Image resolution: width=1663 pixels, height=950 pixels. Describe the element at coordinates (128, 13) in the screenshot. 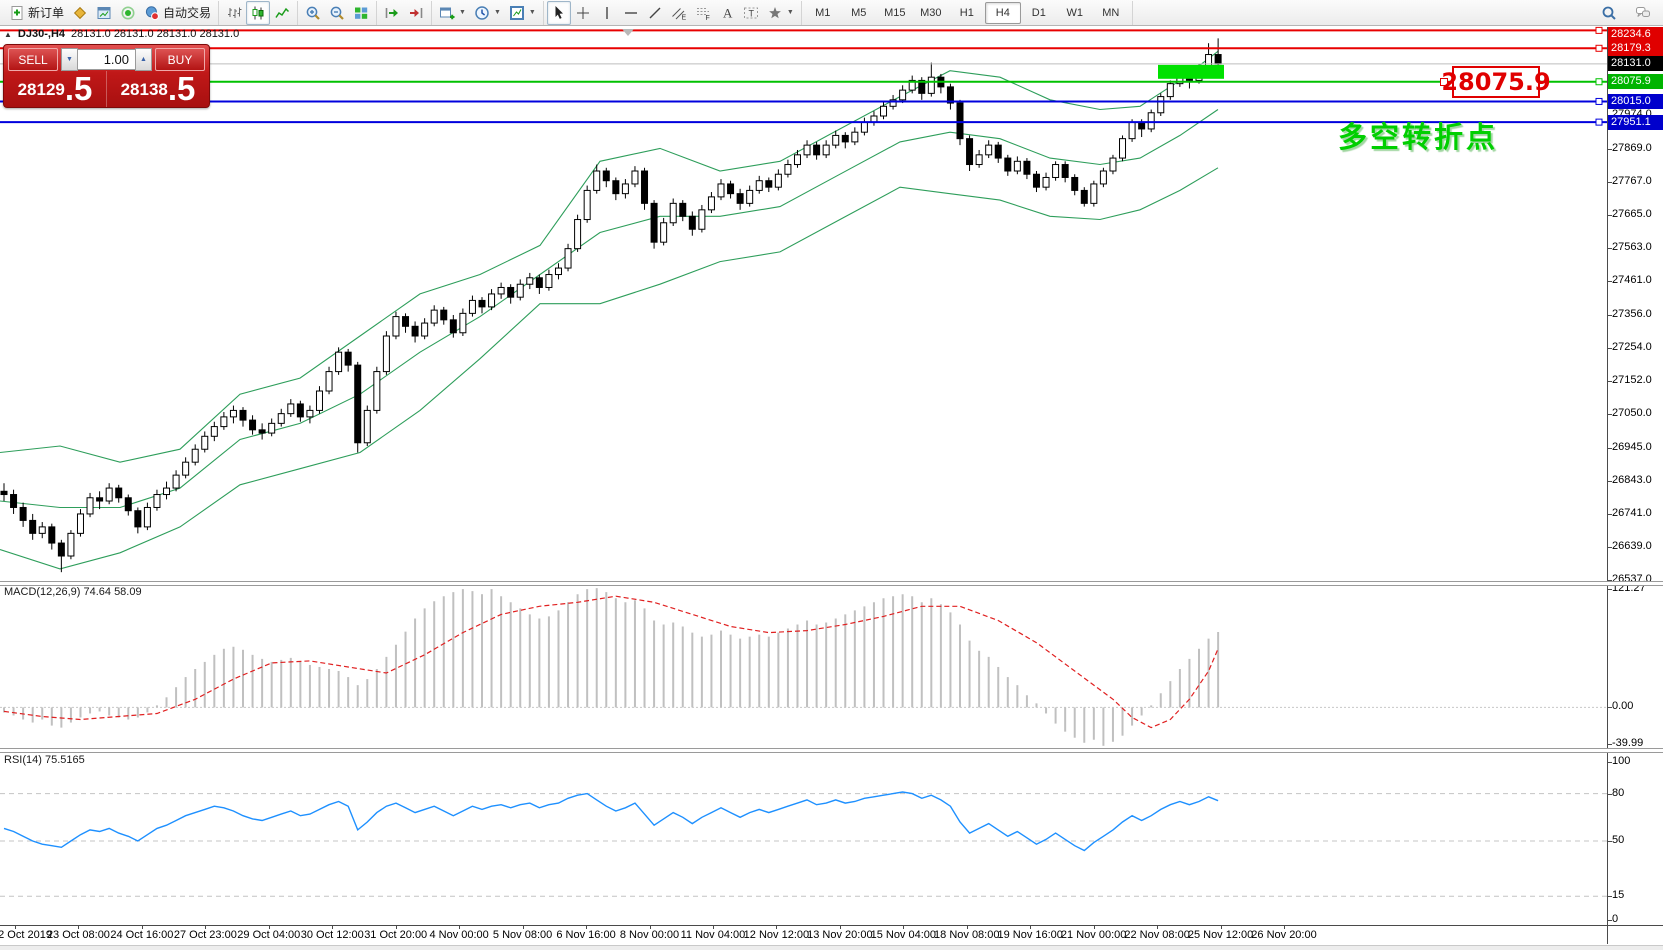

I see `signal-button` at that location.